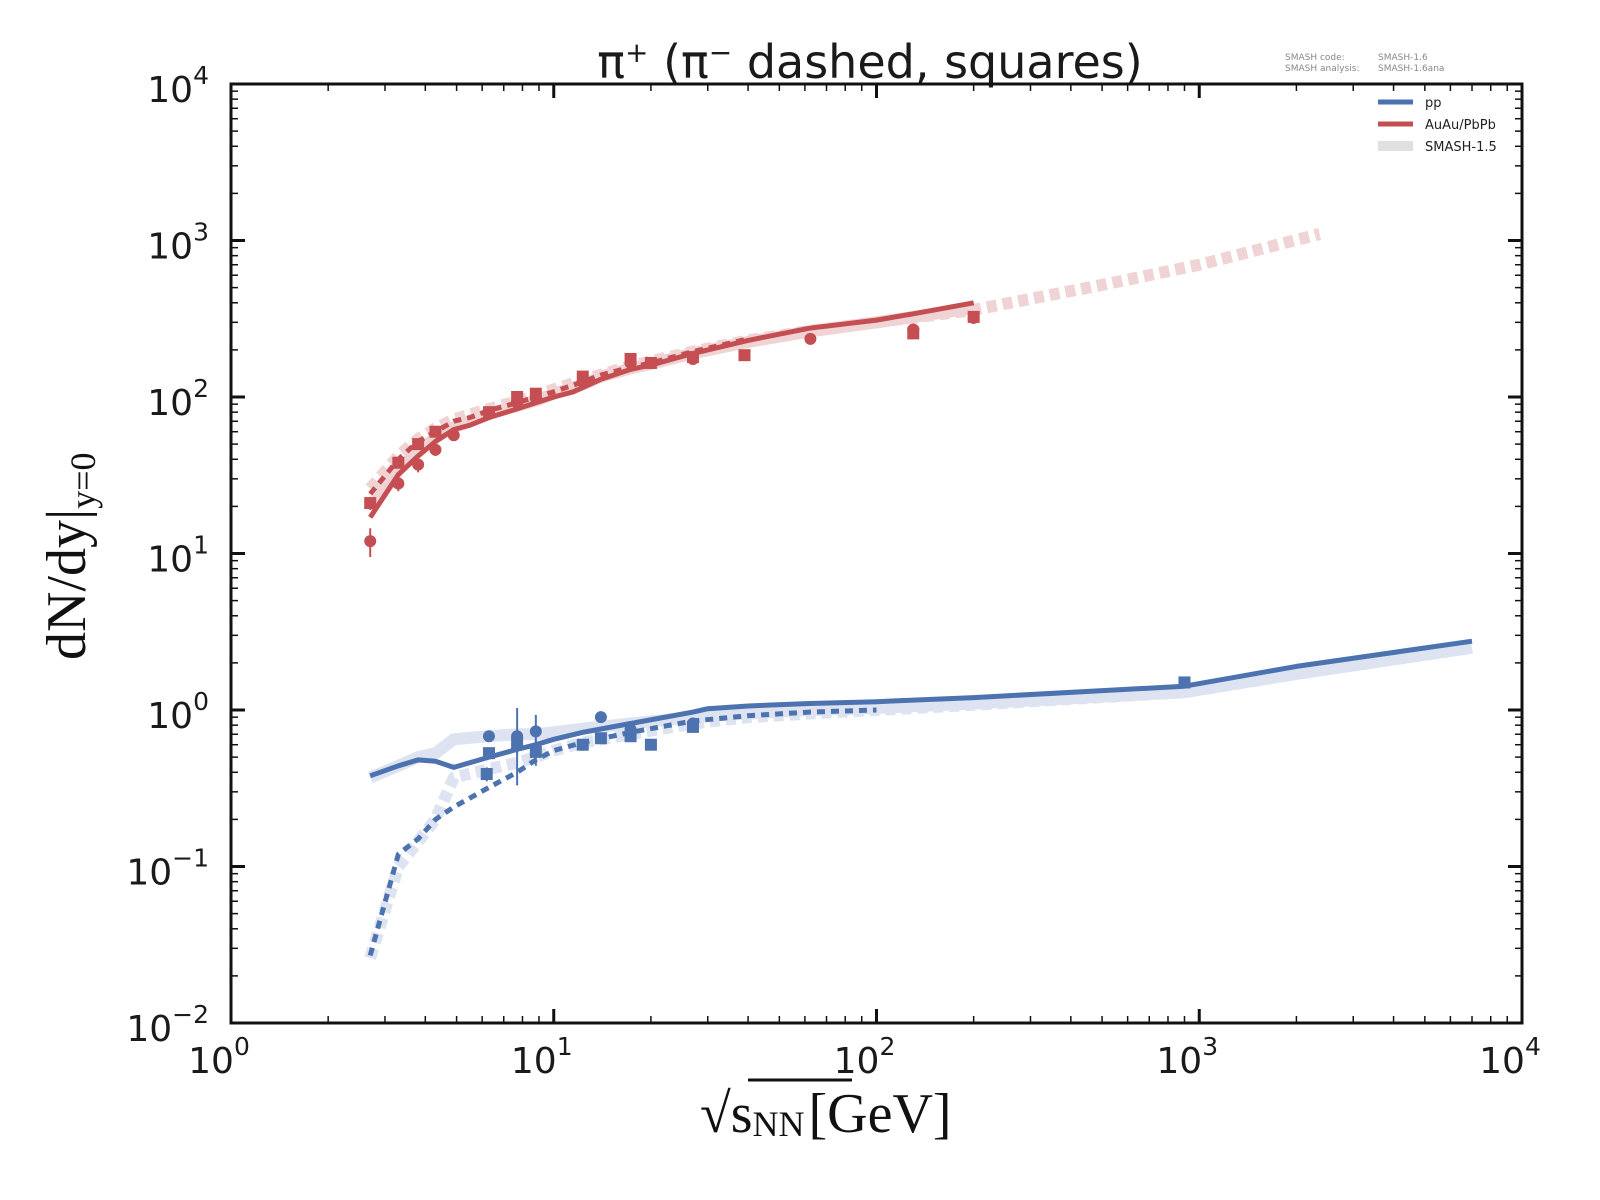  What do you see at coordinates (83, 480) in the screenshot?
I see `y-label-sub: y=0` at bounding box center [83, 480].